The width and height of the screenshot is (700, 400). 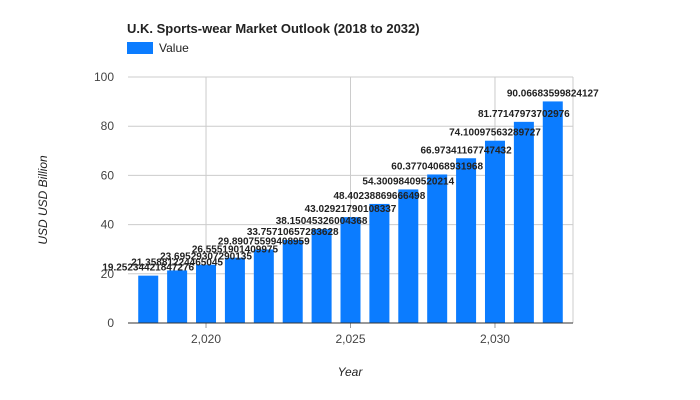 What do you see at coordinates (158, 48) in the screenshot?
I see `legend: Value` at bounding box center [158, 48].